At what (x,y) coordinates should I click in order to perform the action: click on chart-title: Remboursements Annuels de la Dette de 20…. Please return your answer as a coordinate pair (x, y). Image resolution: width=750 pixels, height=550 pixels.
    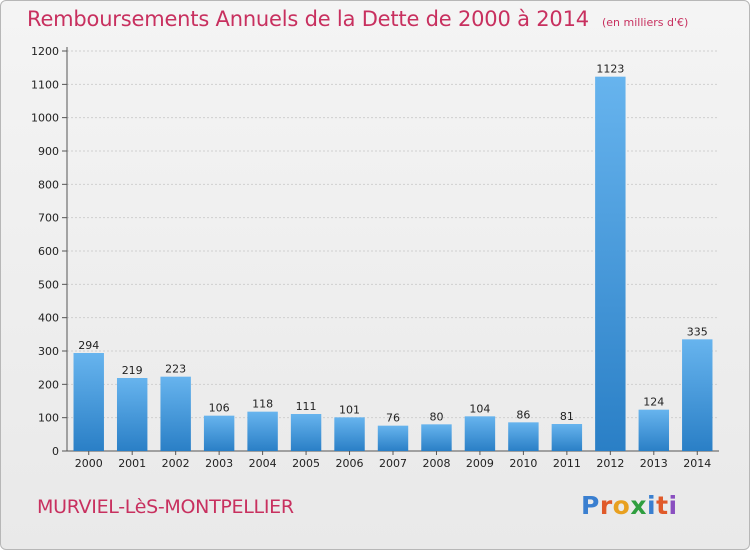
    Looking at the image, I should click on (308, 19).